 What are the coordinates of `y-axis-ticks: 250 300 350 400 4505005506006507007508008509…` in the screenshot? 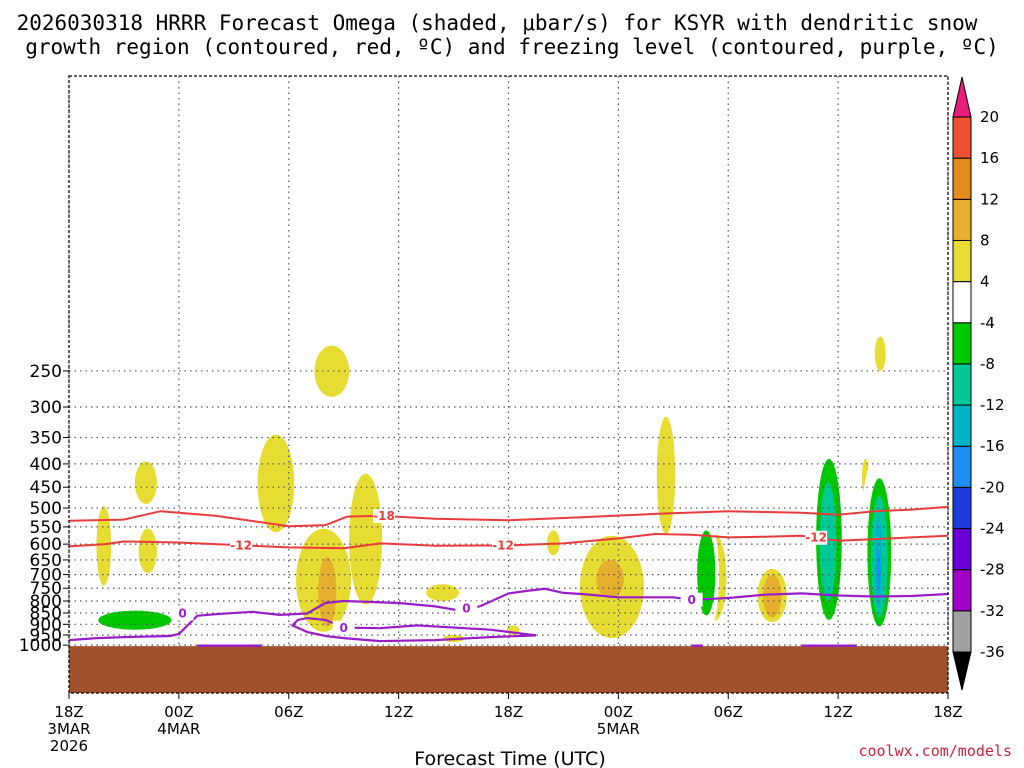 It's located at (44, 509).